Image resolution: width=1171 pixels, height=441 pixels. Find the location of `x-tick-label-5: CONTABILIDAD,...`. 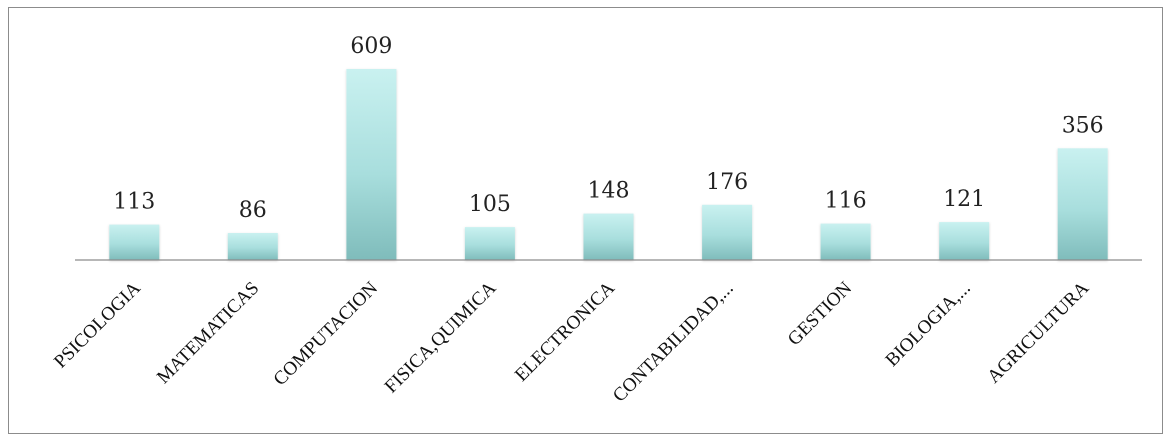

x-tick-label-5: CONTABILIDAD,... is located at coordinates (673, 342).